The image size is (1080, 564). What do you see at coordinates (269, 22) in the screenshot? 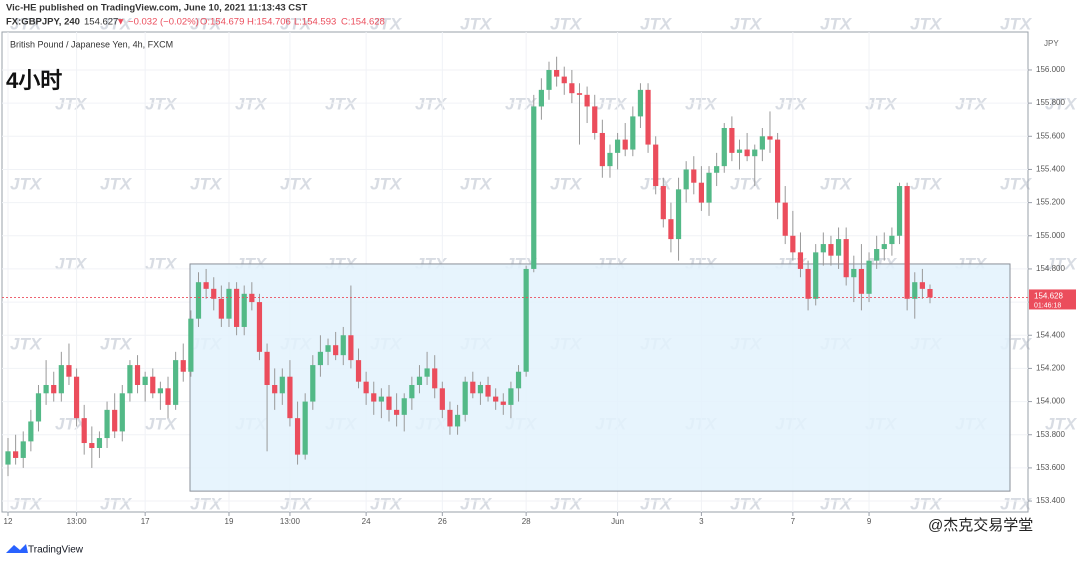
I see `high: H:154.706` at bounding box center [269, 22].